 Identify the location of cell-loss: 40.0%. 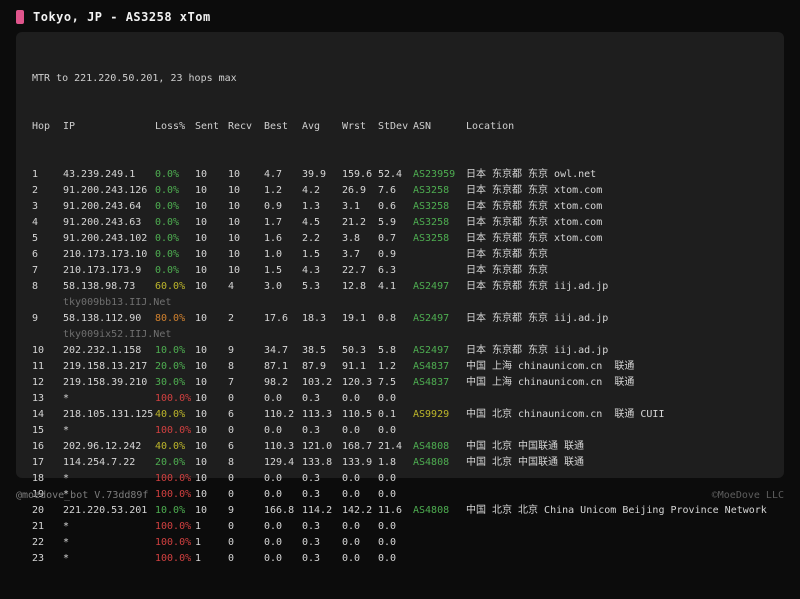
(170, 446).